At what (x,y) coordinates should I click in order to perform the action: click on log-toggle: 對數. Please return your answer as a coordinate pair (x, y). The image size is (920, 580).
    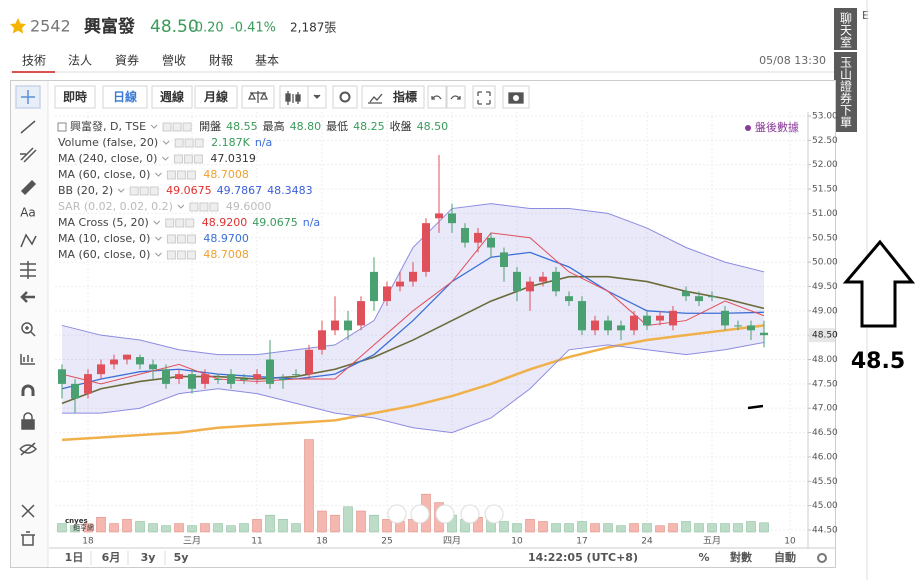
    Looking at the image, I should click on (741, 557).